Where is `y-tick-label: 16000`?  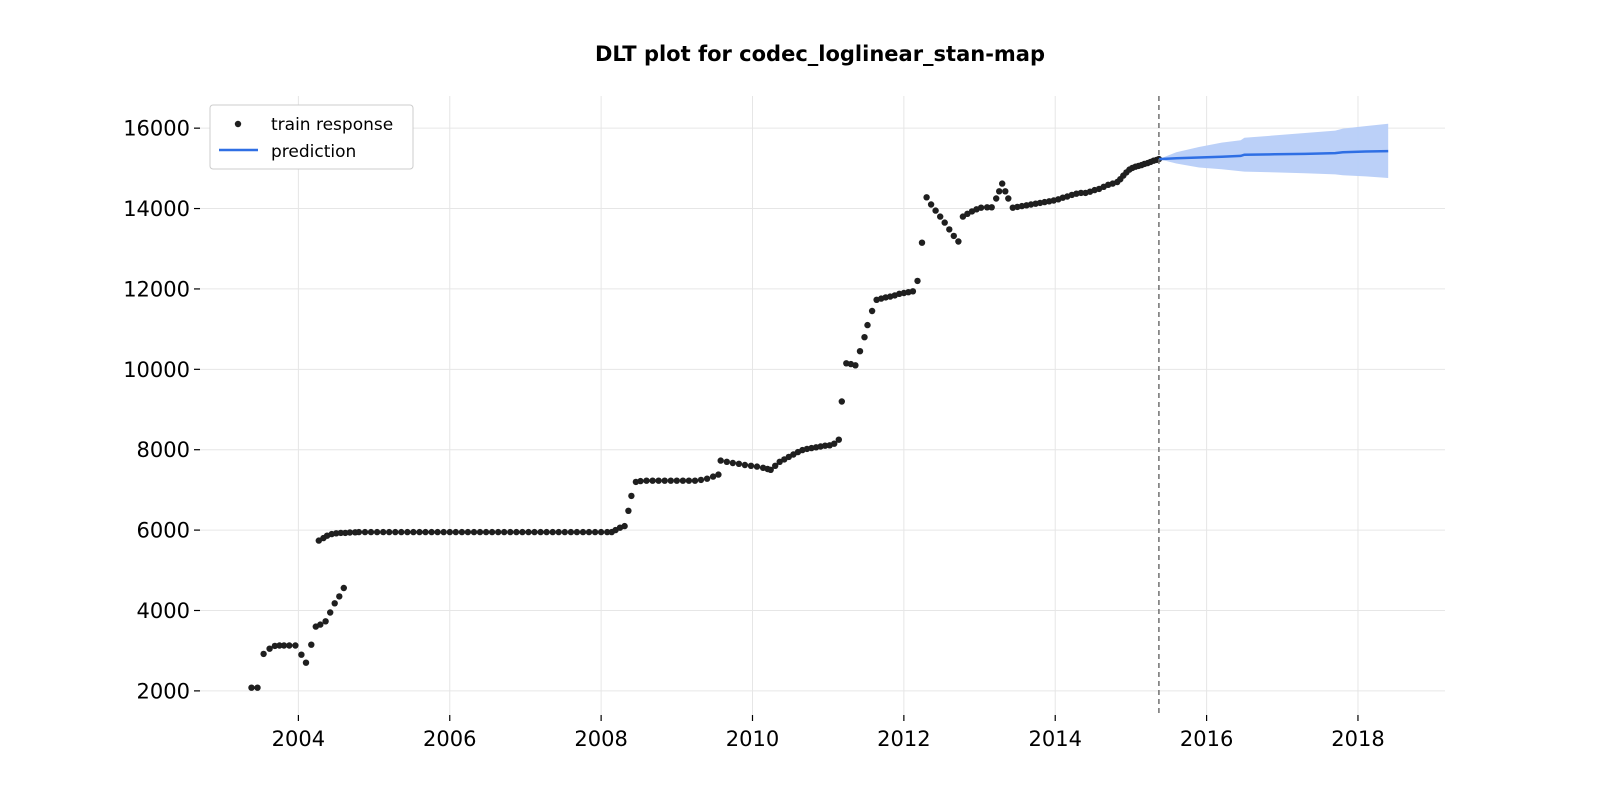 y-tick-label: 16000 is located at coordinates (156, 129).